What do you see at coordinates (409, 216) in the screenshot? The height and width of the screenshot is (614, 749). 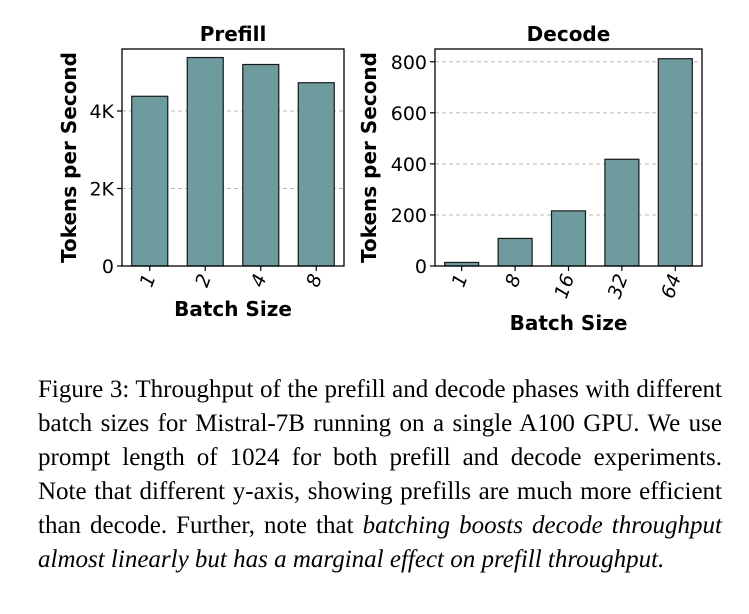 I see `y-tick-label: 200` at bounding box center [409, 216].